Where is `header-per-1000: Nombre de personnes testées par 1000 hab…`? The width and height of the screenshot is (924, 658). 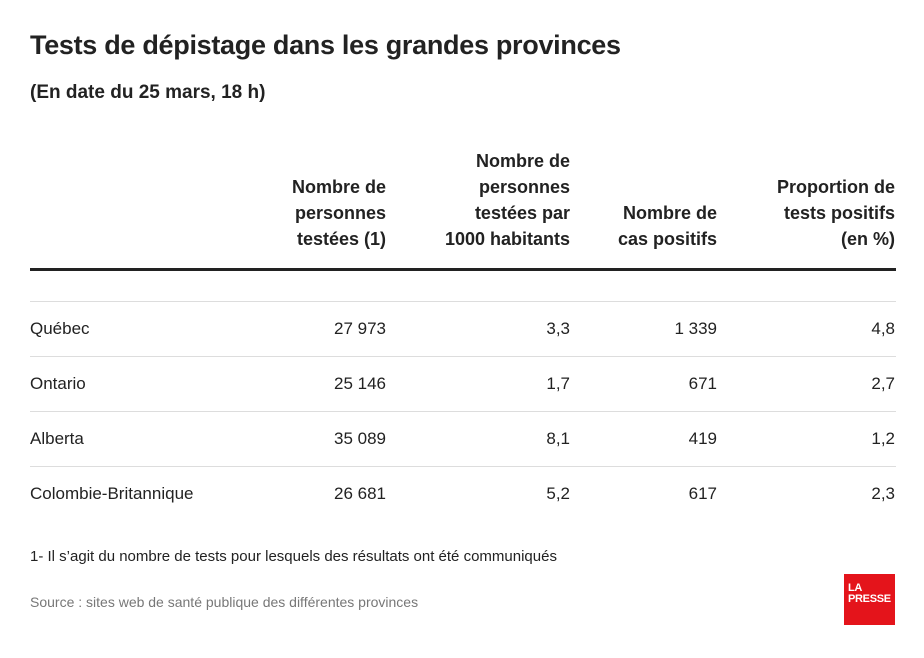
header-per-1000: Nombre de personnes testées par 1000 hab… is located at coordinates (507, 200).